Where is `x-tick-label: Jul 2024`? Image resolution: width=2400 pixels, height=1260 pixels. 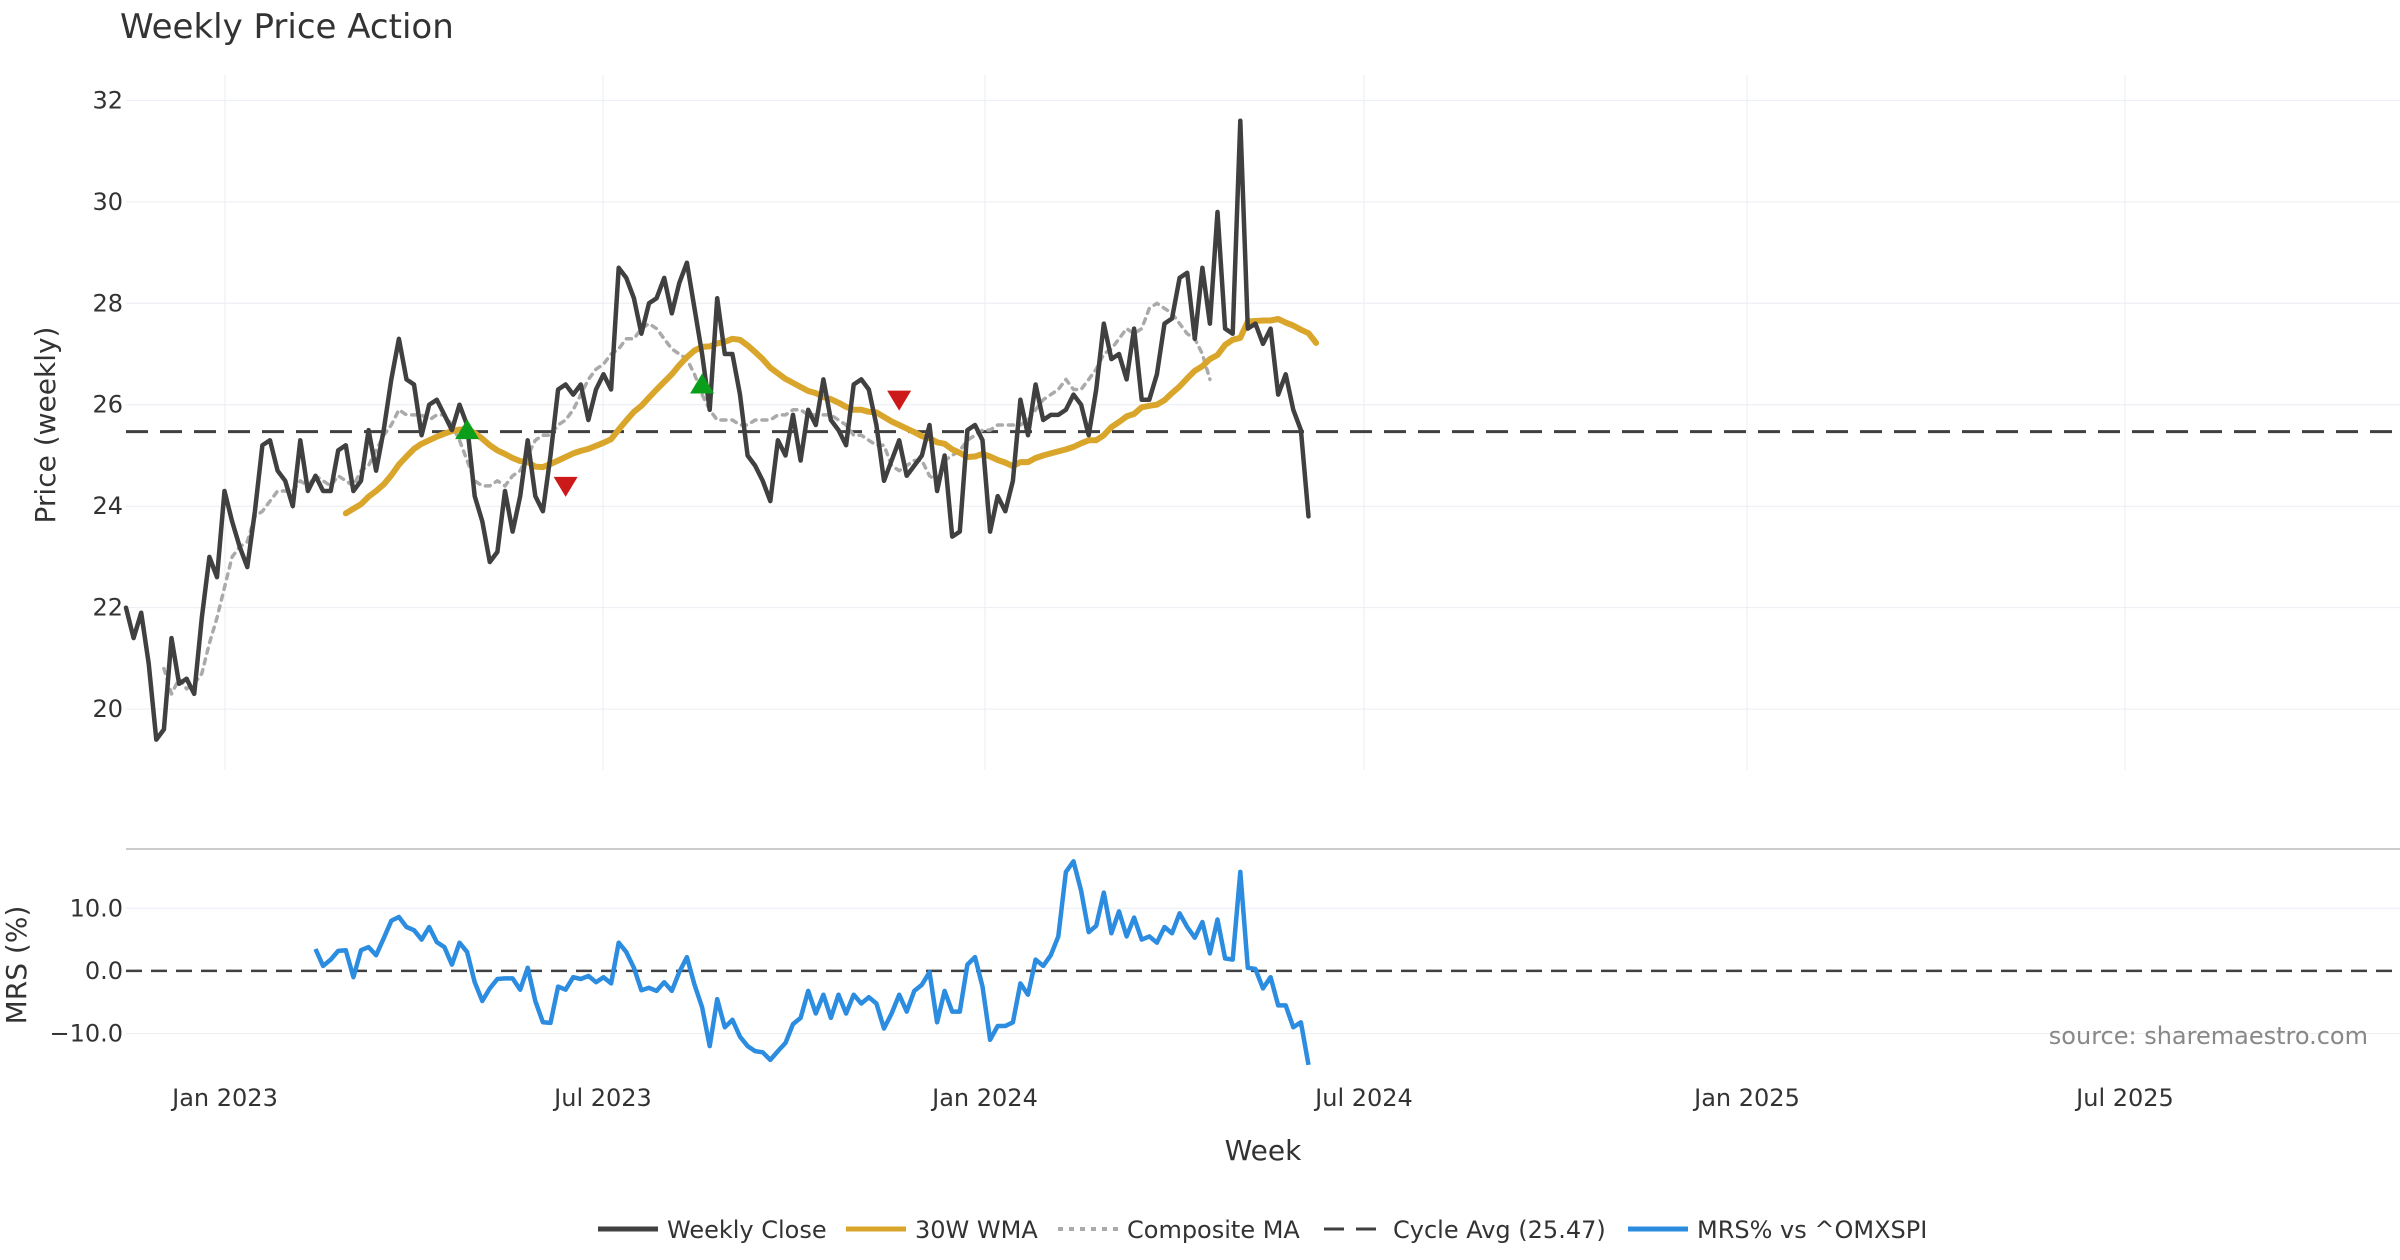 x-tick-label: Jul 2024 is located at coordinates (1363, 1098).